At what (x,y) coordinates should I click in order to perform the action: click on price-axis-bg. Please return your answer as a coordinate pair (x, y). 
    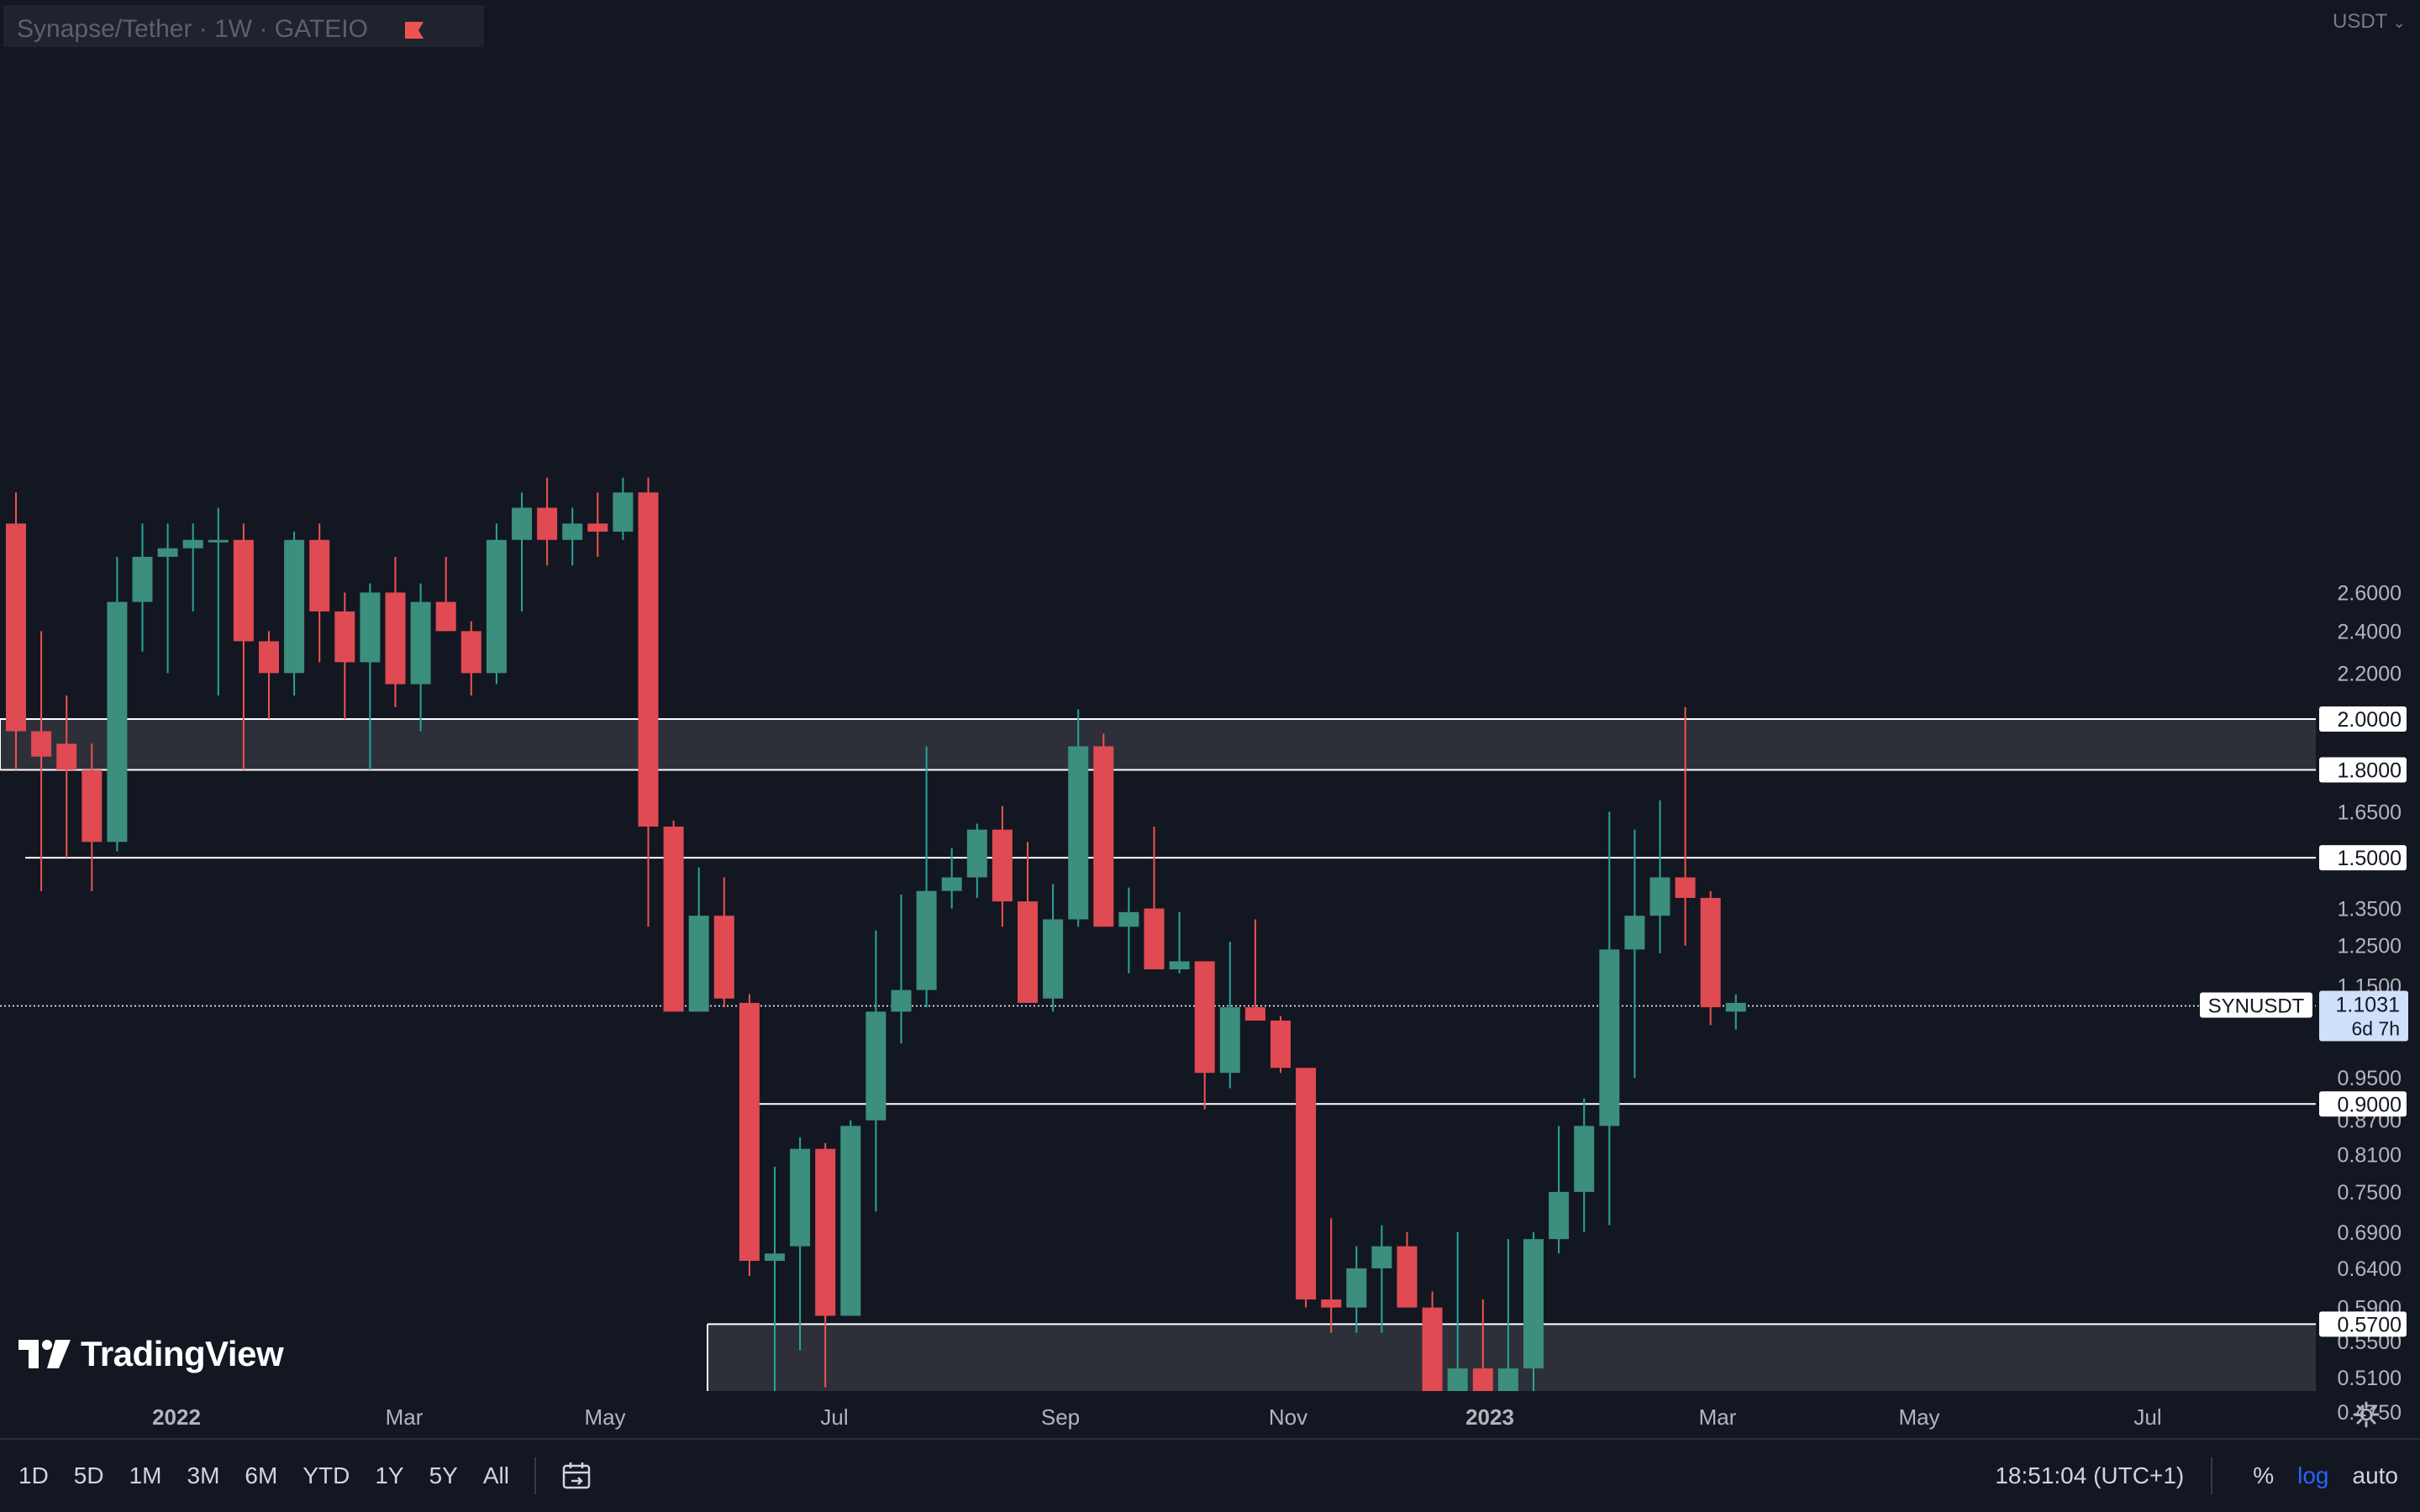
    Looking at the image, I should click on (2368, 695).